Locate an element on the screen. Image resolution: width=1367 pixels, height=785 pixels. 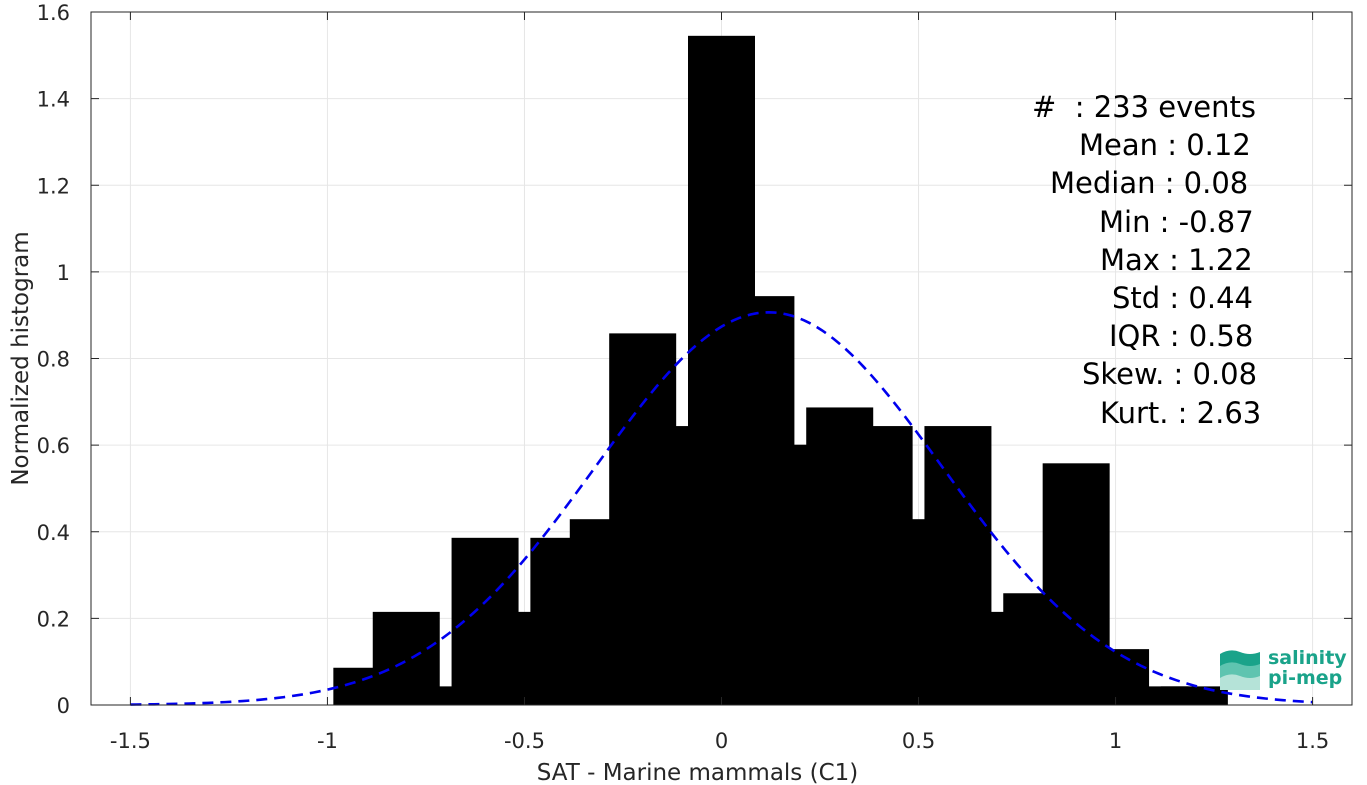
y-tick-label-6: 1.2 is located at coordinates (53, 186).